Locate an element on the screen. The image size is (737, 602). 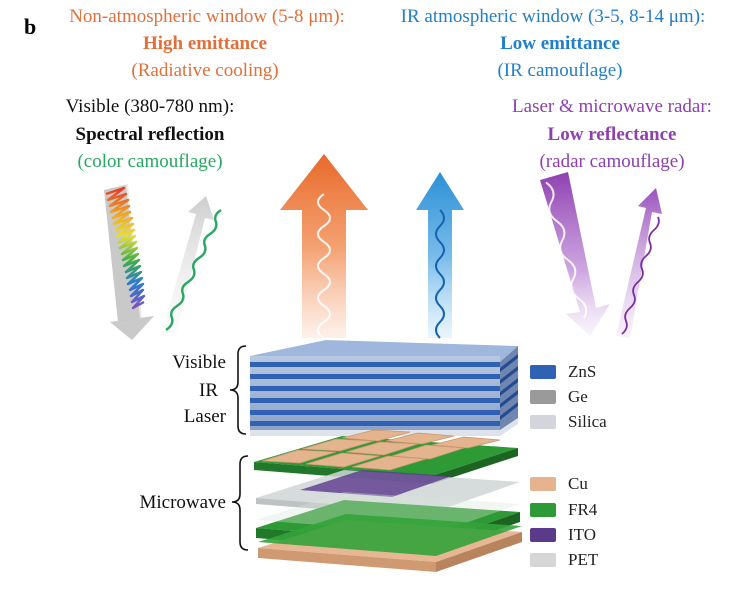
legend-label: FR4 is located at coordinates (583, 509).